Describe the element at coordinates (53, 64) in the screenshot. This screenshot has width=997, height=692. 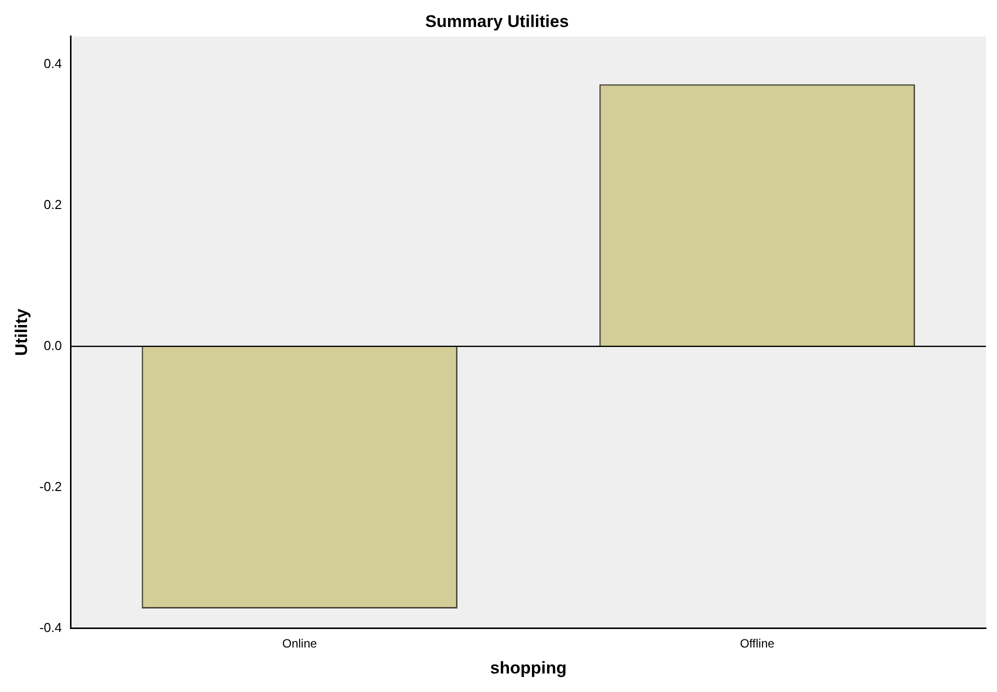
I see `y-tick-label: 0.4` at that location.